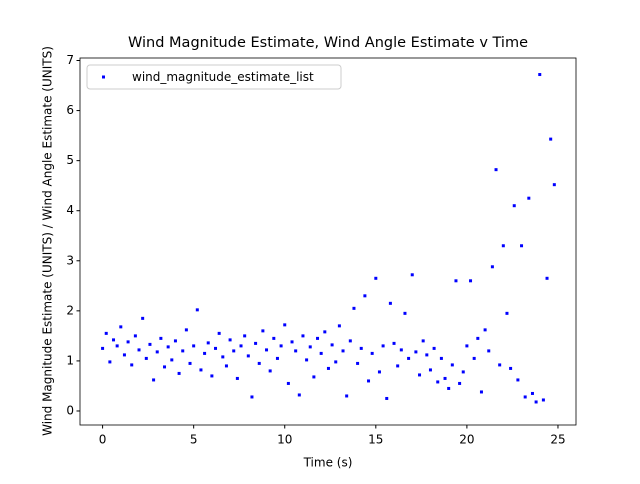 This screenshot has width=640, height=484. I want to click on legend-box, so click(214, 77).